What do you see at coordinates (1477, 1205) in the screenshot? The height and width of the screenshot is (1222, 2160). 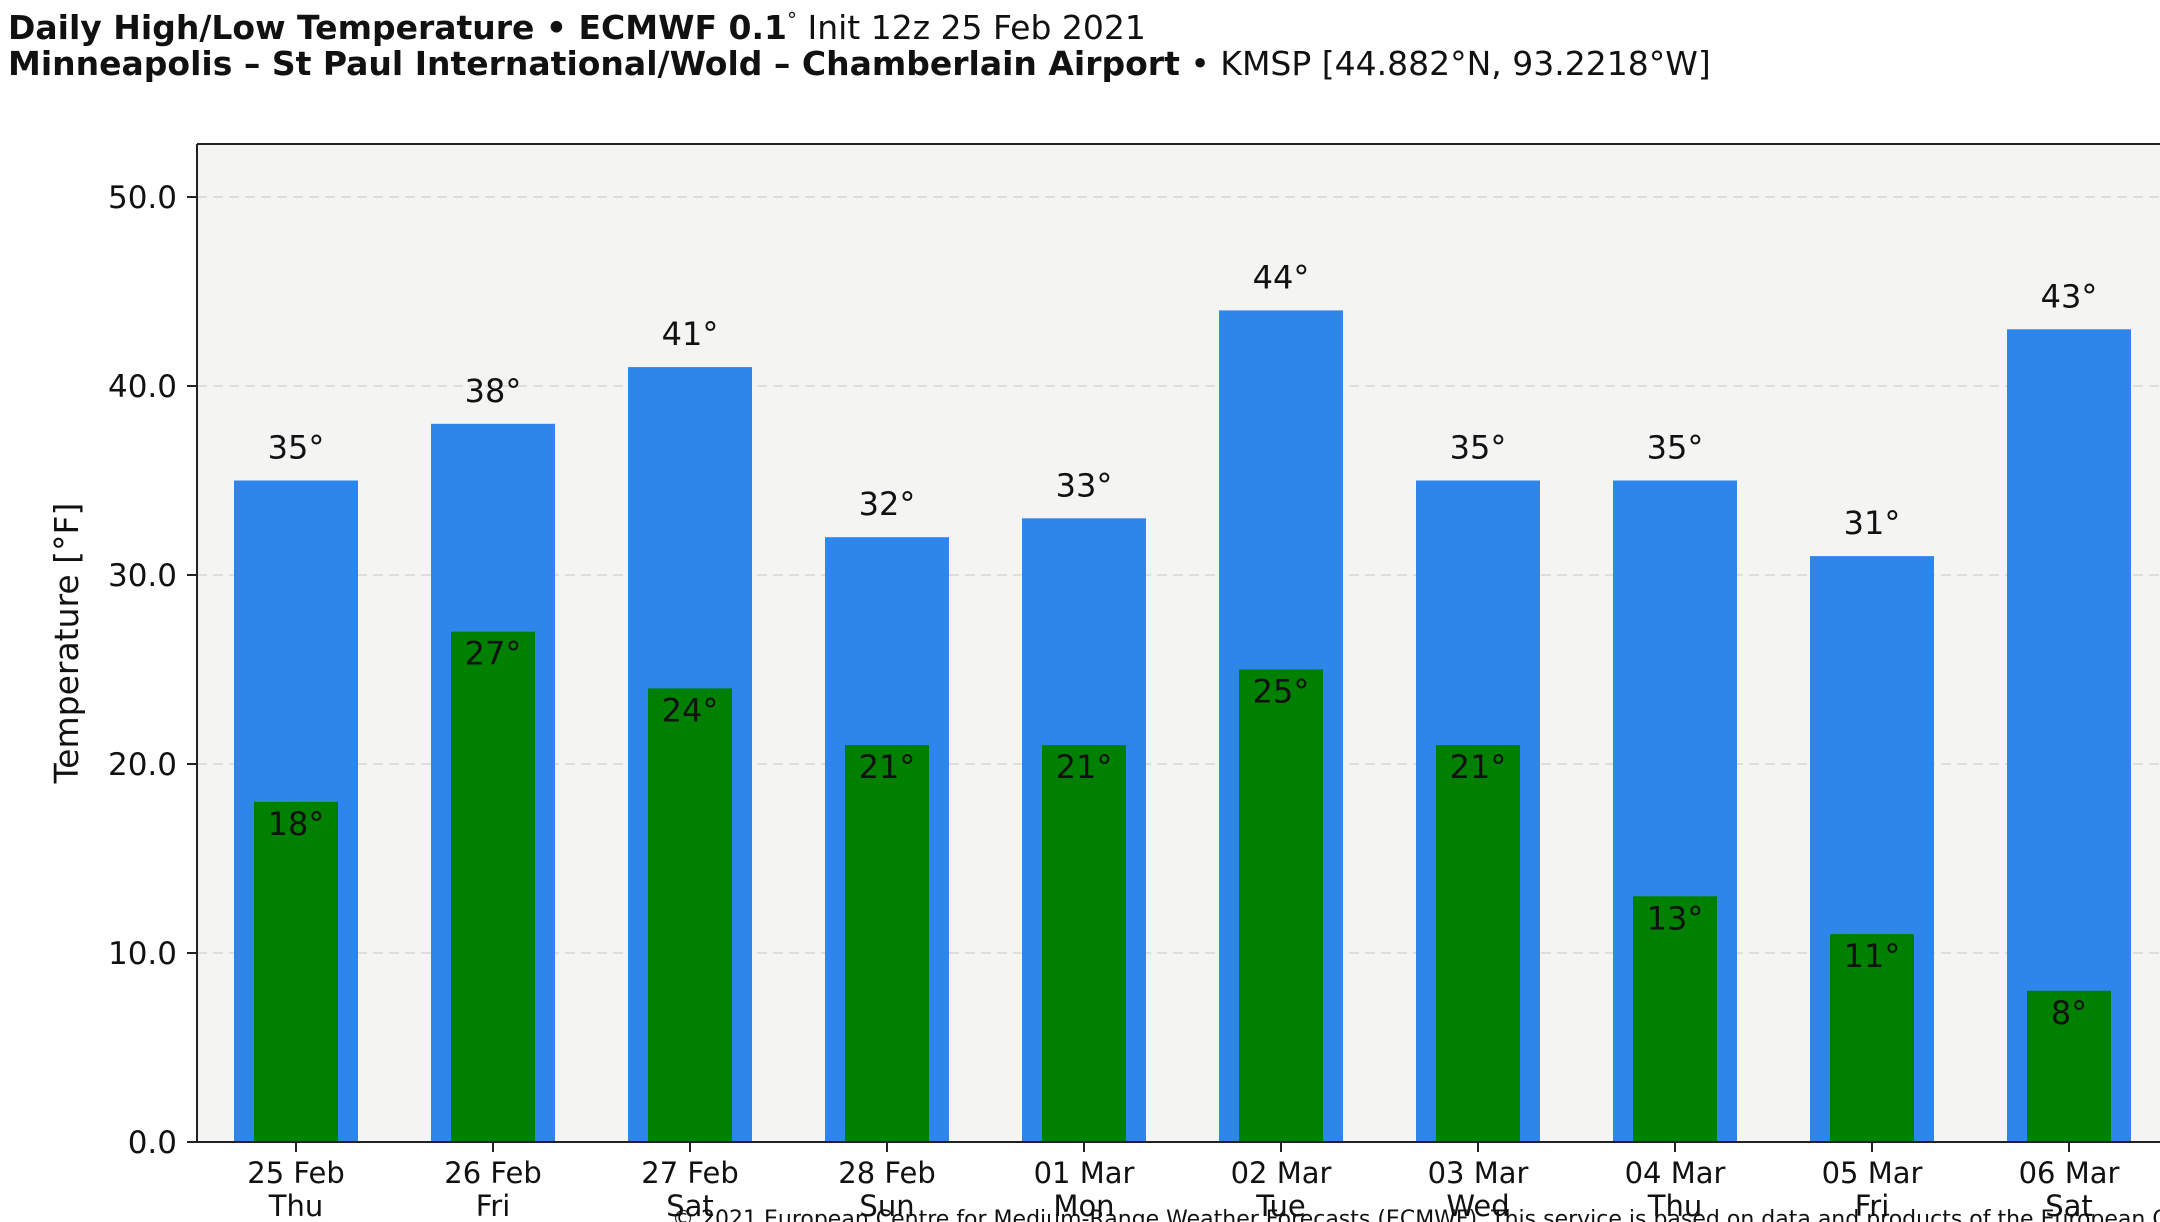 I see `x-tick-label-weekday: Wed` at bounding box center [1477, 1205].